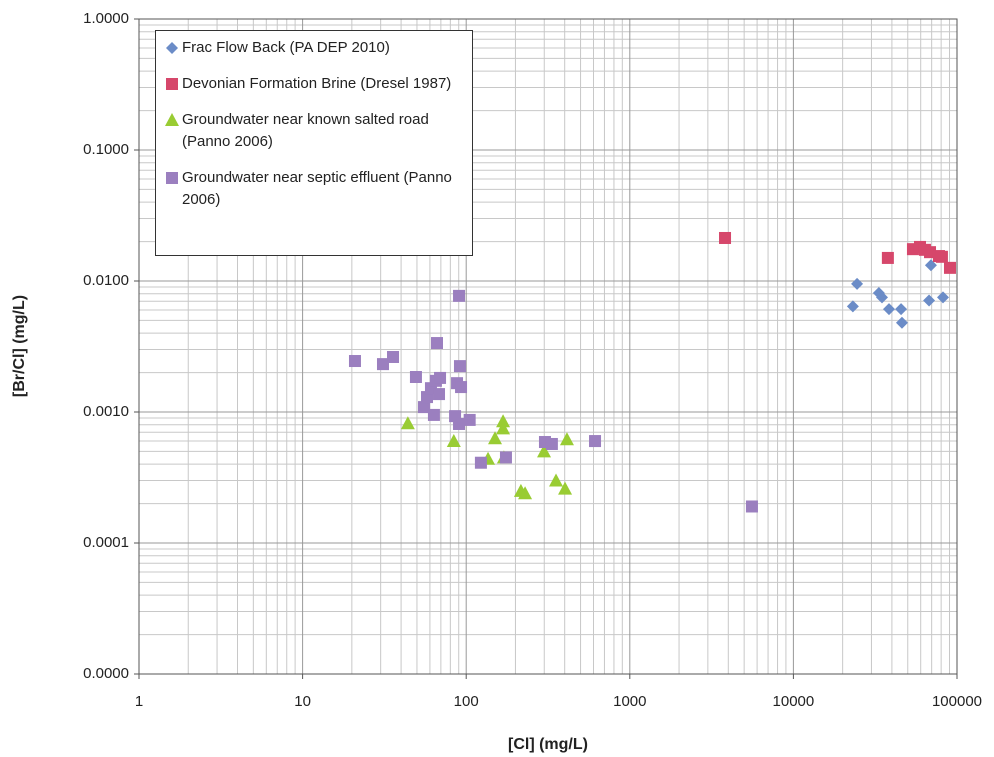 This screenshot has height=757, width=994. I want to click on y-tick-label: 1.0000, so click(106, 18).